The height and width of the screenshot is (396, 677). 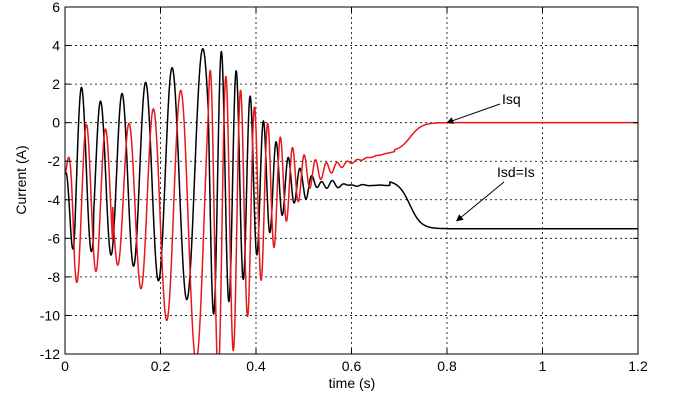 What do you see at coordinates (54, 277) in the screenshot?
I see `y-tick-label: -8` at bounding box center [54, 277].